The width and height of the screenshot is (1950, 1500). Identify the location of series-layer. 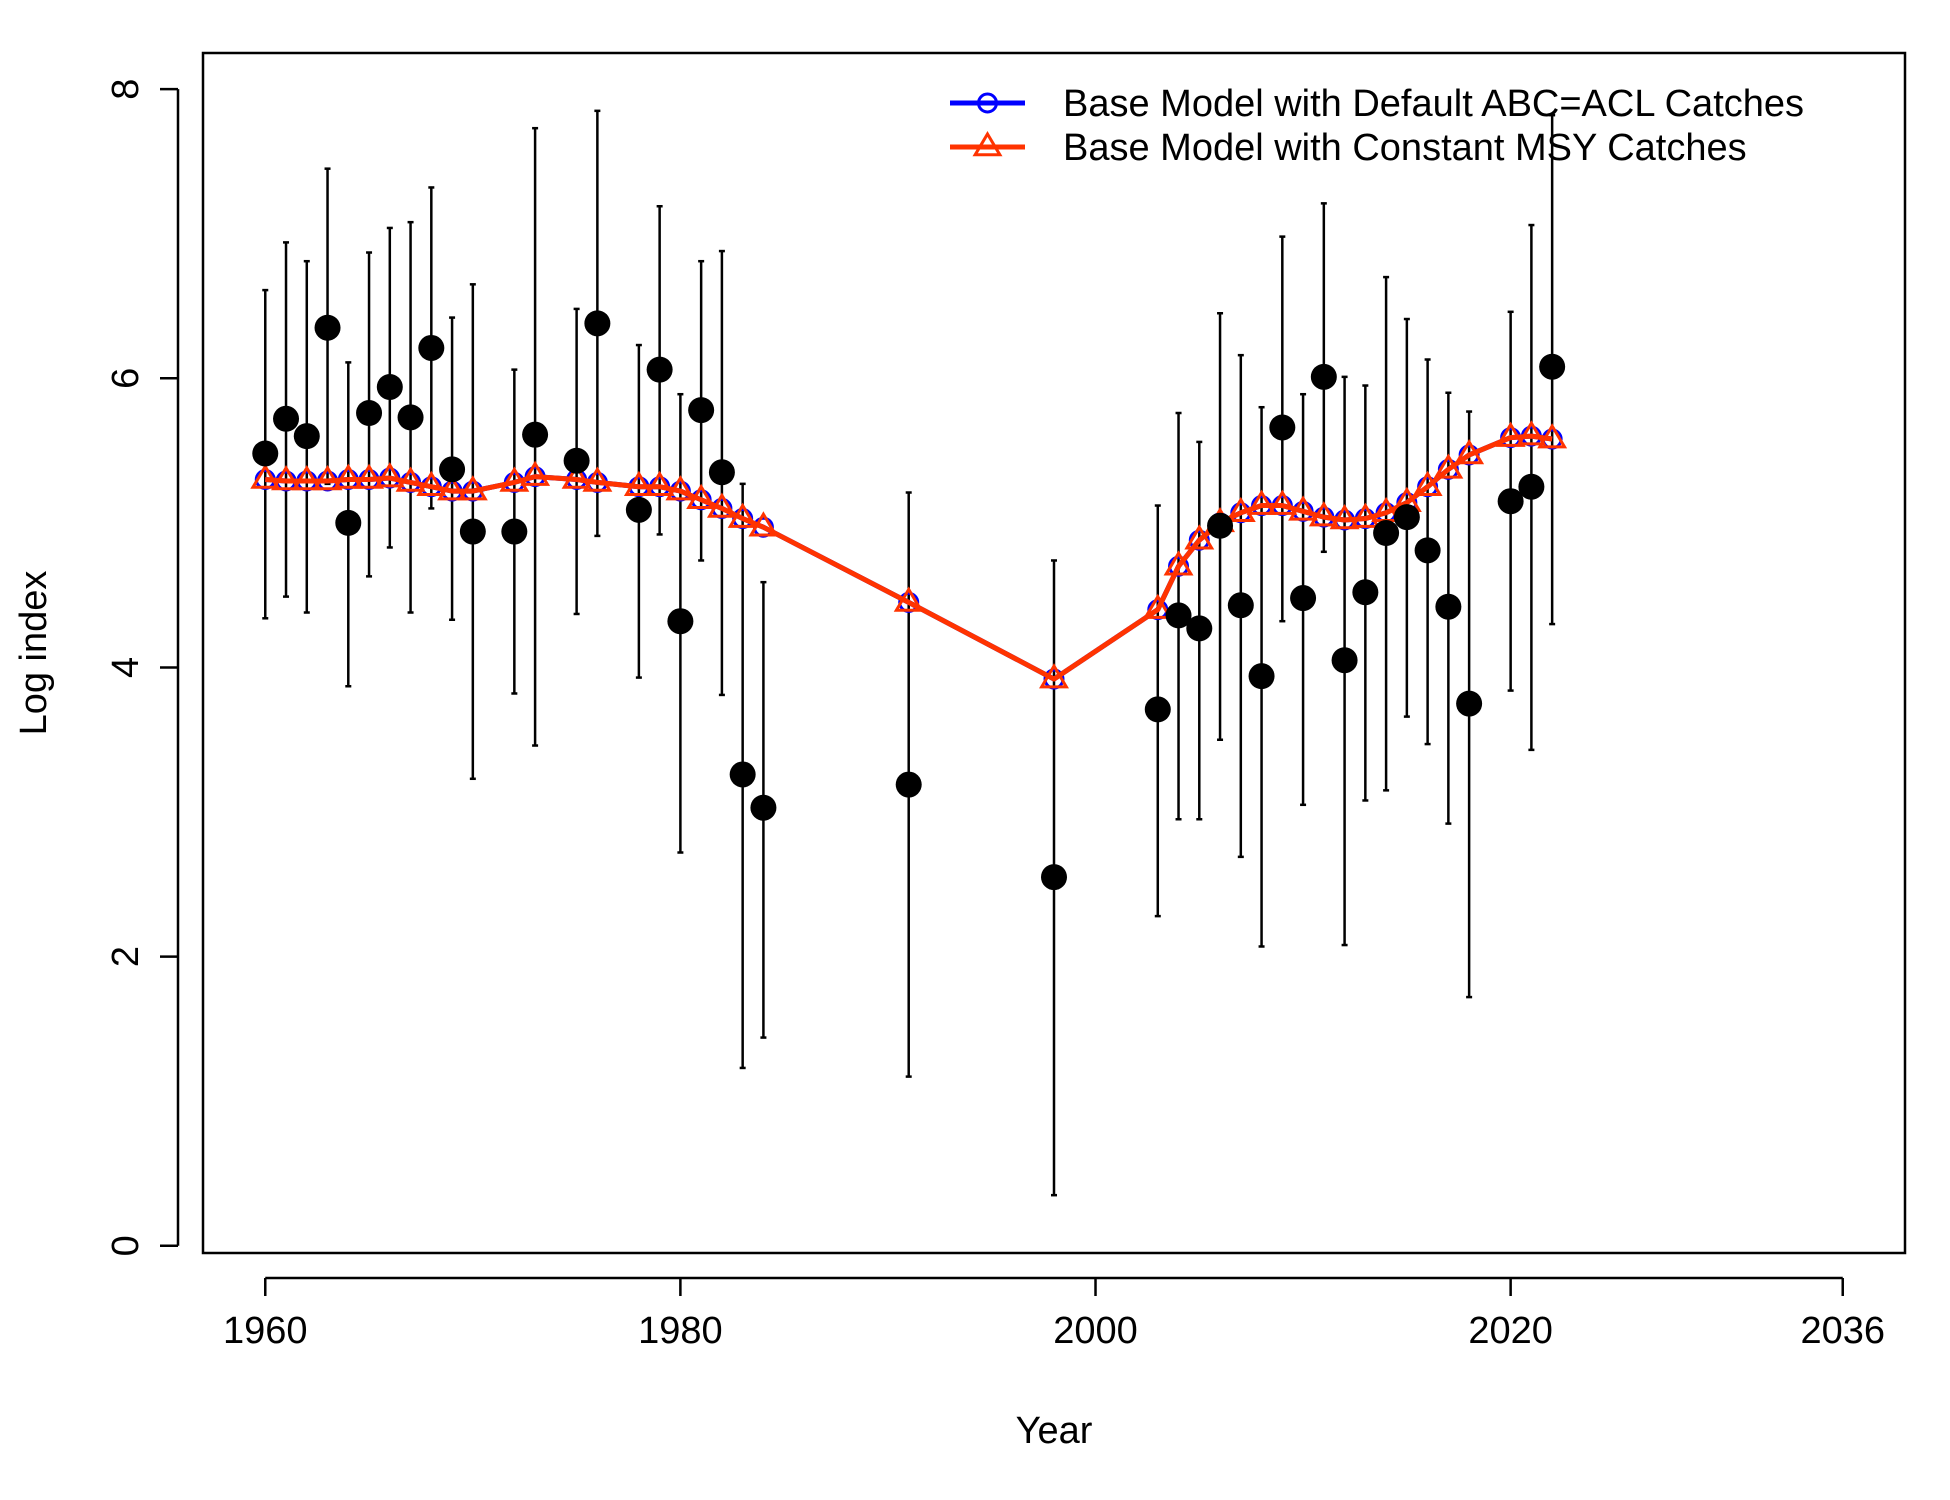
(909, 555).